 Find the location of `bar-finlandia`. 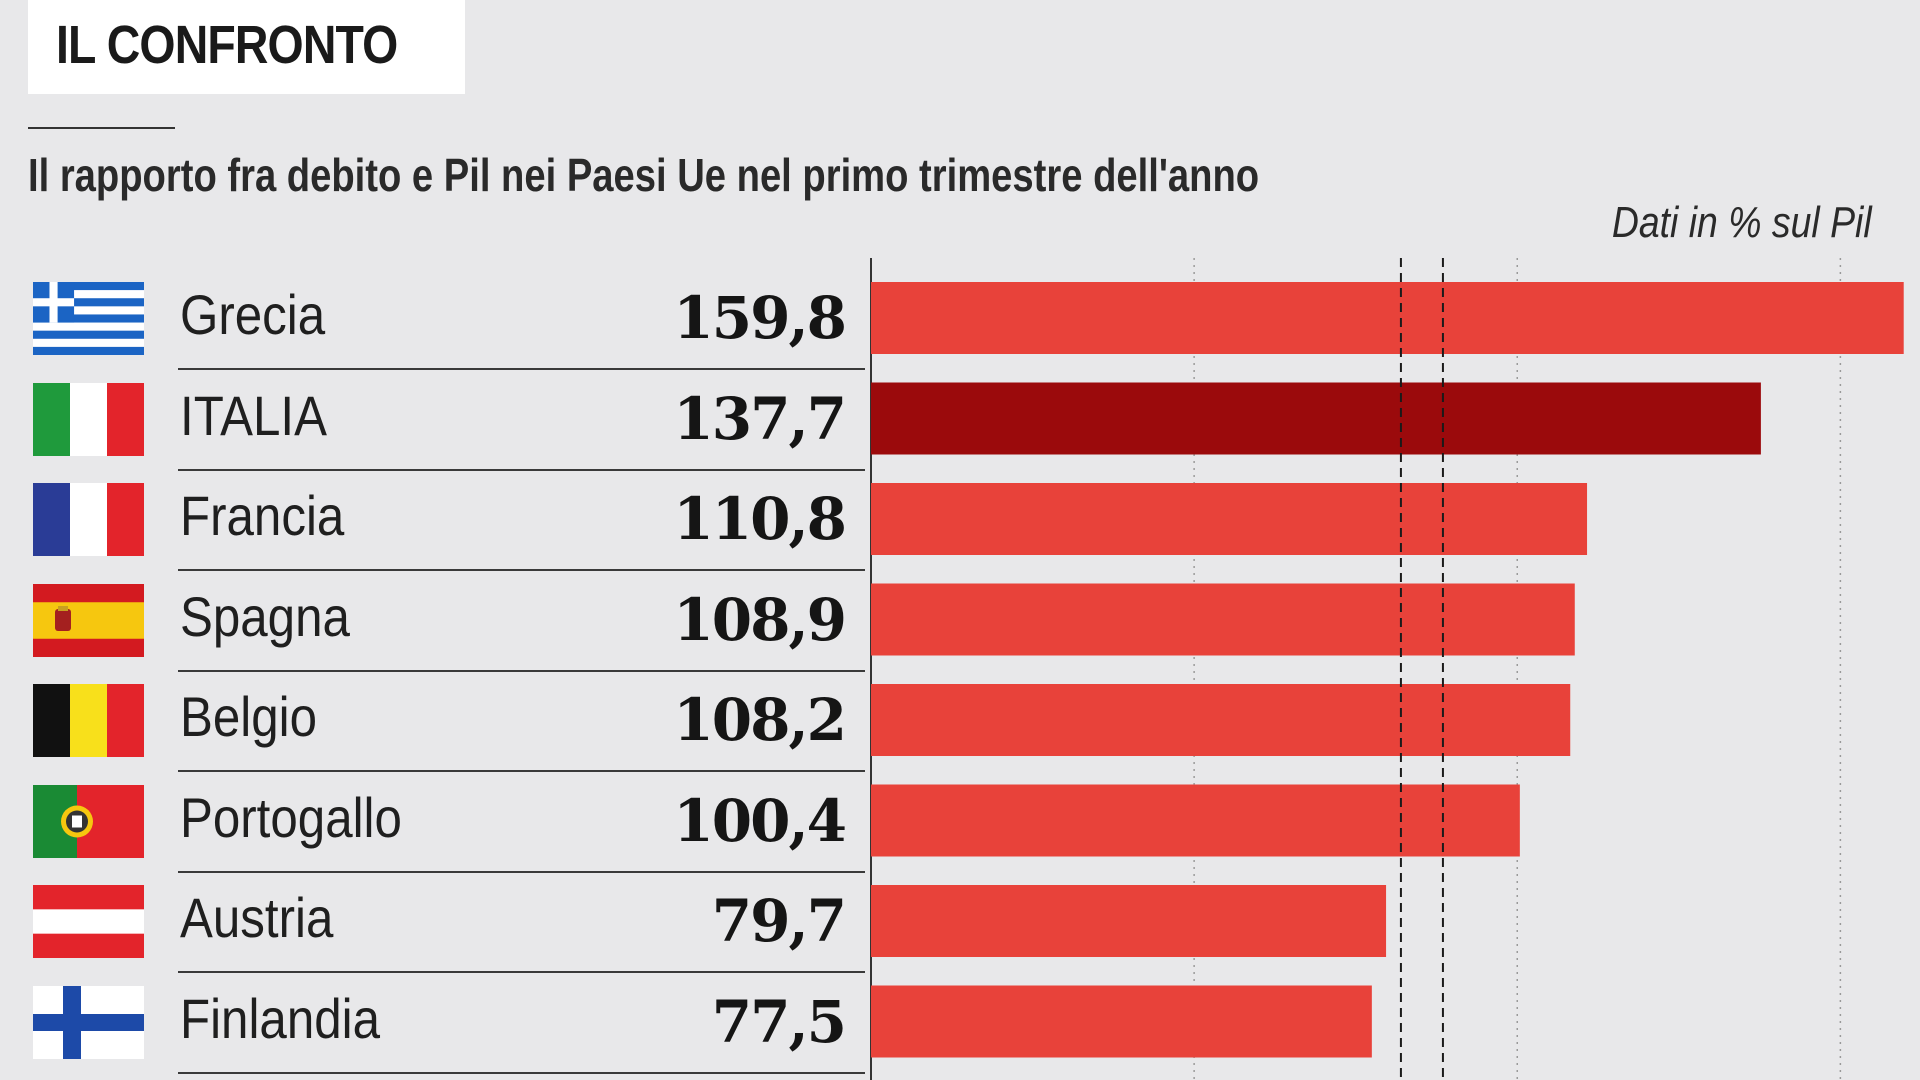

bar-finlandia is located at coordinates (1121, 1022).